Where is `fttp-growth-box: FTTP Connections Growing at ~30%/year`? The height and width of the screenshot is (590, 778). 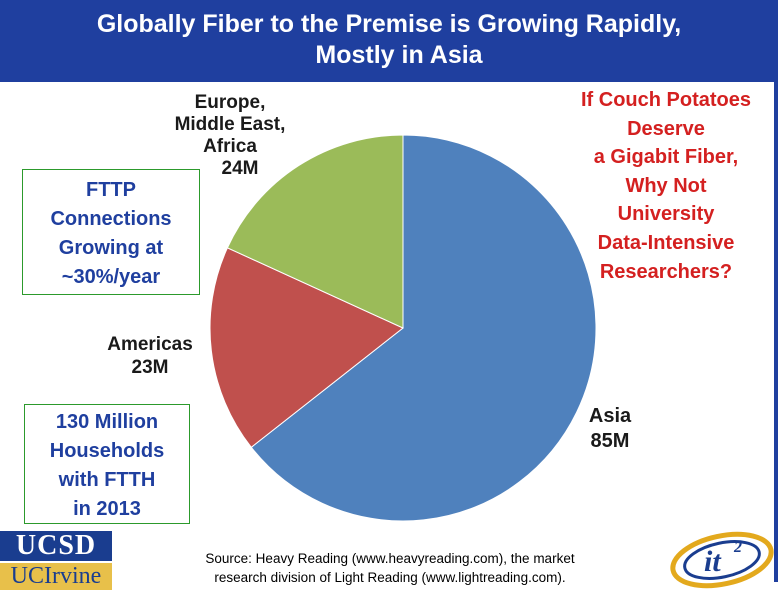 fttp-growth-box: FTTP Connections Growing at ~30%/year is located at coordinates (111, 232).